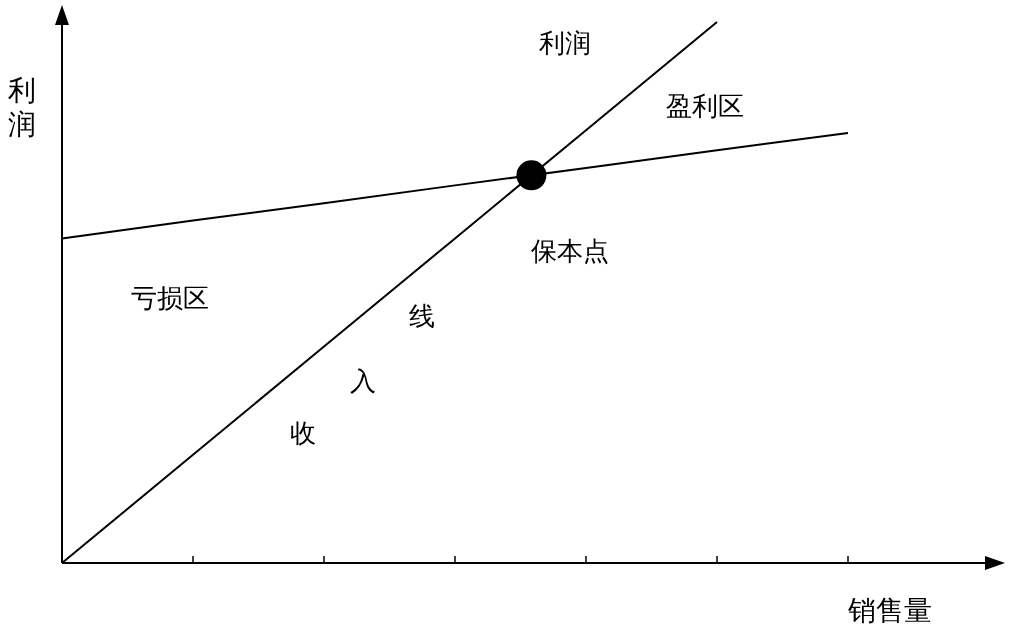 The image size is (1015, 631). Describe the element at coordinates (363, 381) in the screenshot. I see `annotation: 入` at that location.